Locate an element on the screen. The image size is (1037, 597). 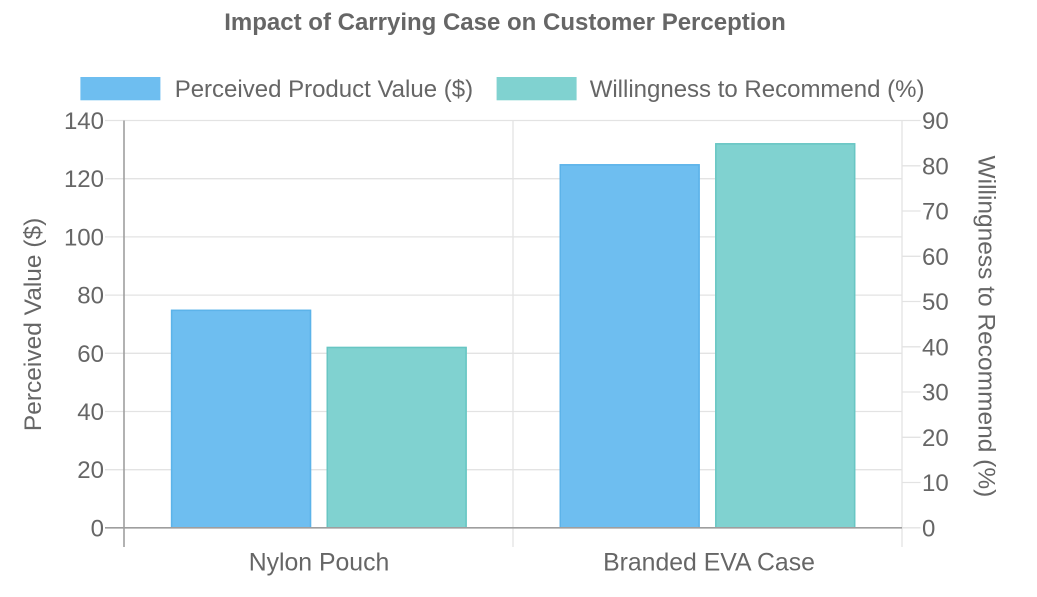
svg-text: Perceived Value ($) is located at coordinates (33, 324).